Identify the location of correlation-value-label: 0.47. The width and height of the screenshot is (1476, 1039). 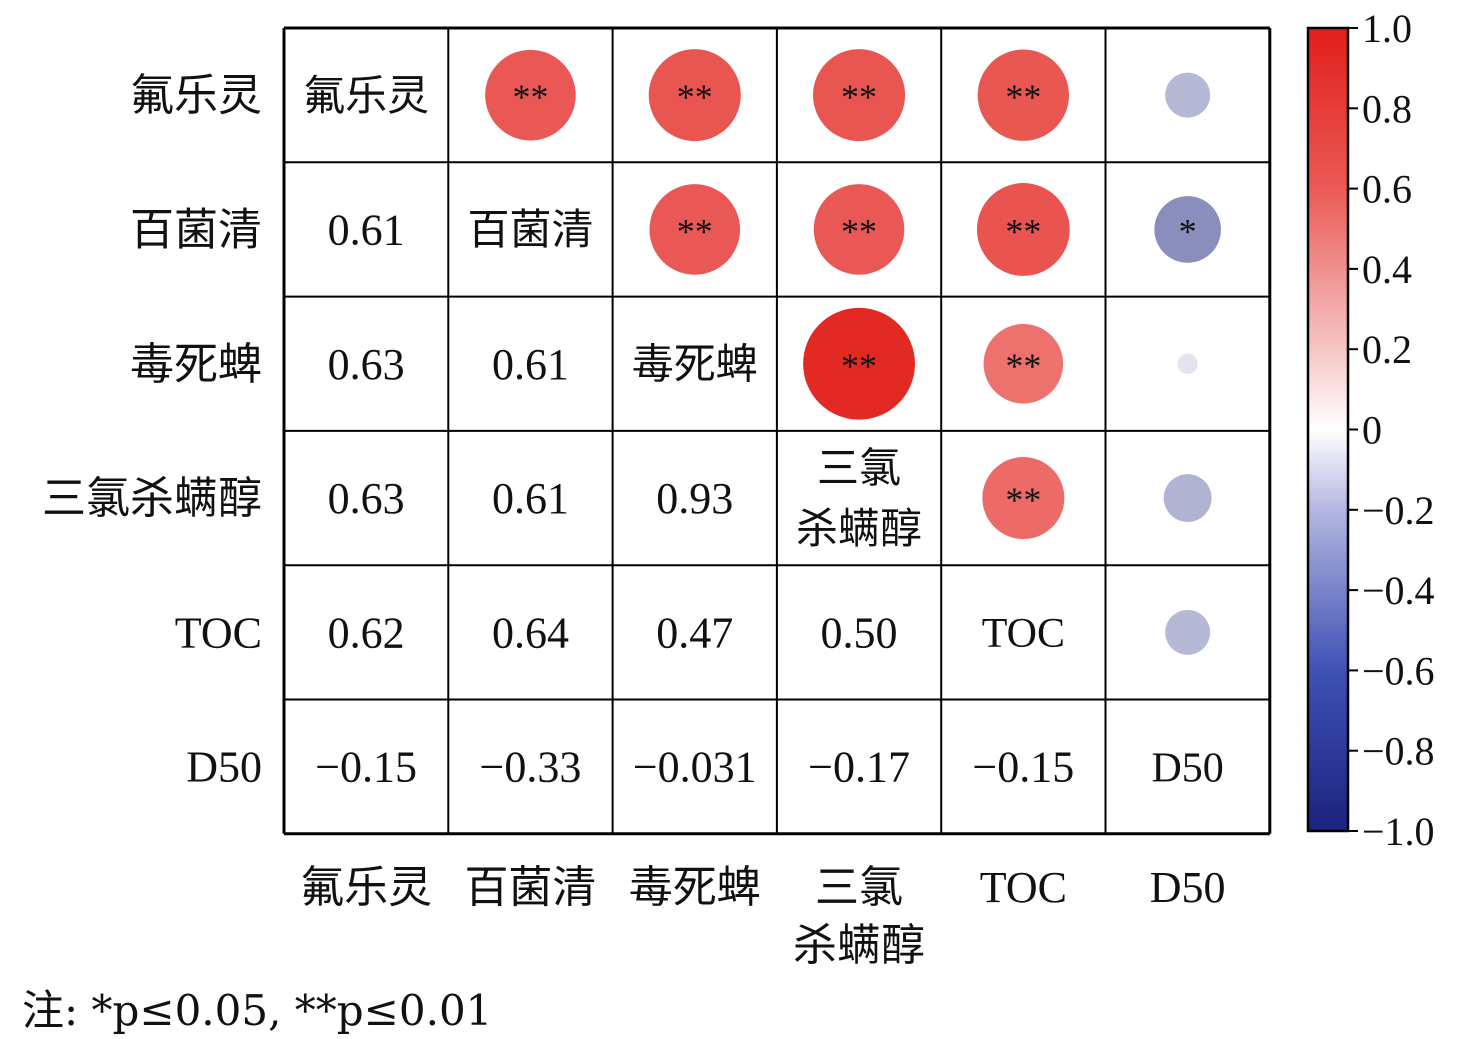
(694, 632).